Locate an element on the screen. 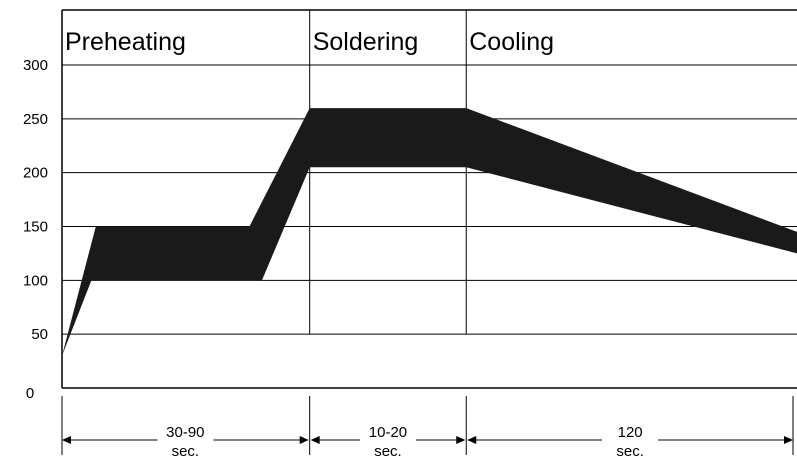 The height and width of the screenshot is (460, 797). phase-label-cooling: Cooling is located at coordinates (511, 42).